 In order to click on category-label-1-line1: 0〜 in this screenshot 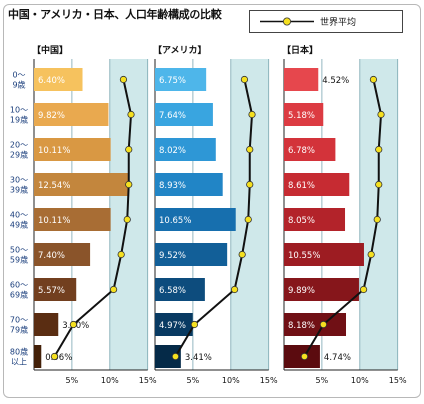, I will do `click(18, 75)`.